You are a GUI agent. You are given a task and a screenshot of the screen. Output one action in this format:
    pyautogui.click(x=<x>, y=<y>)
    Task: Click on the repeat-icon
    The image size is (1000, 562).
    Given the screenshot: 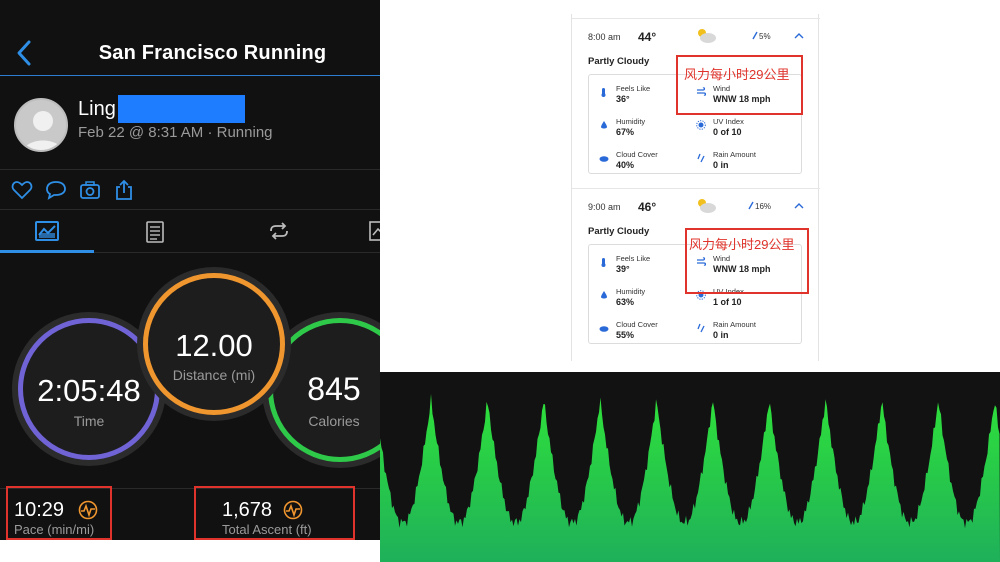 What is the action you would take?
    pyautogui.click(x=279, y=231)
    